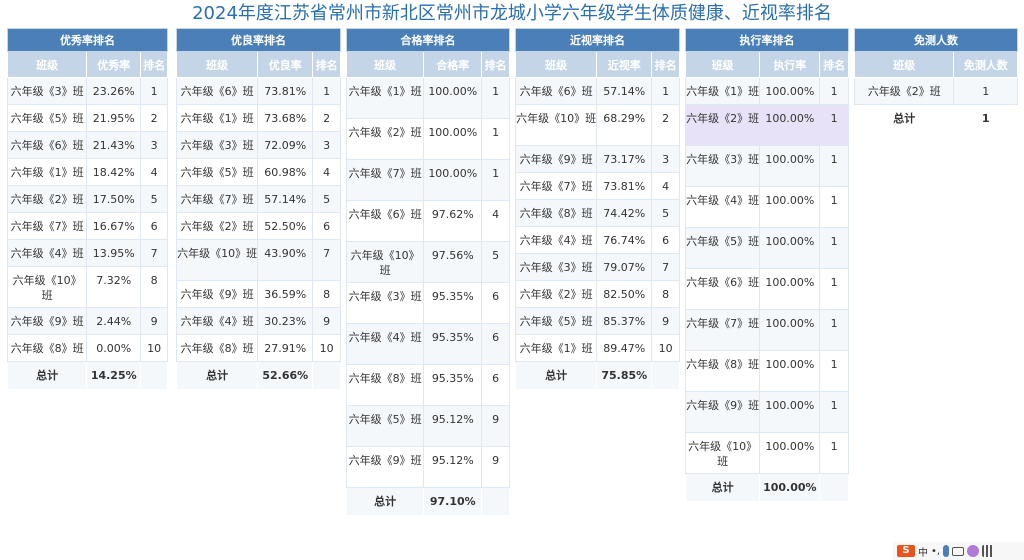 This screenshot has height=560, width=1024. I want to click on table-row: 六年级《1》班 18.42% 4, so click(87, 172).